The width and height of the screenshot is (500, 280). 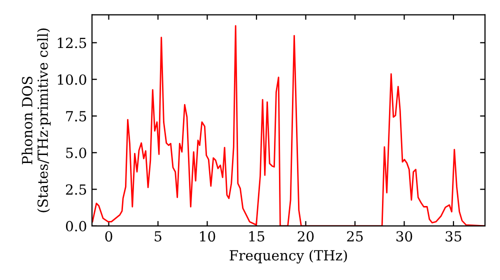 I want to click on y-axis-title: Phonon DOS (States/THz·primitive cell), so click(x=36, y=120).